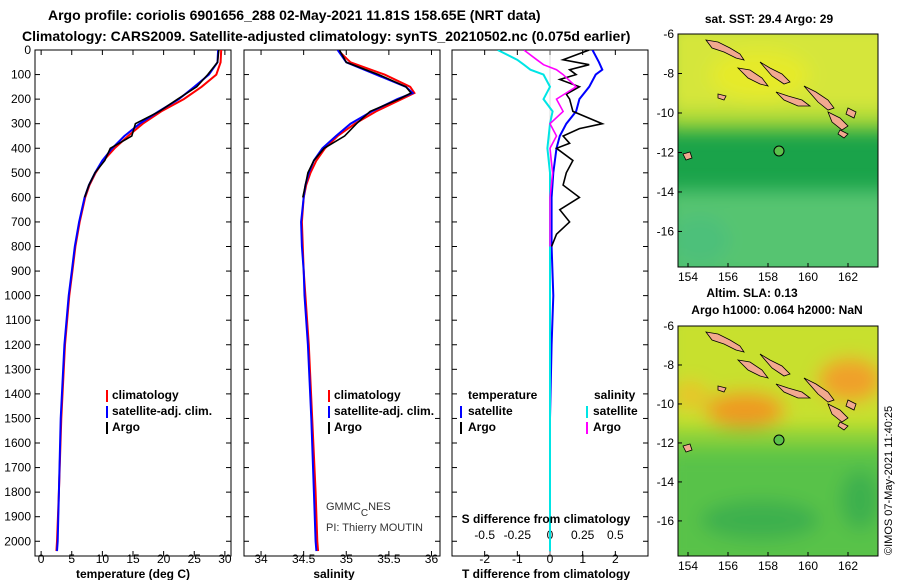 This screenshot has height=580, width=900. I want to click on y-tick-label: 300, so click(21, 124).